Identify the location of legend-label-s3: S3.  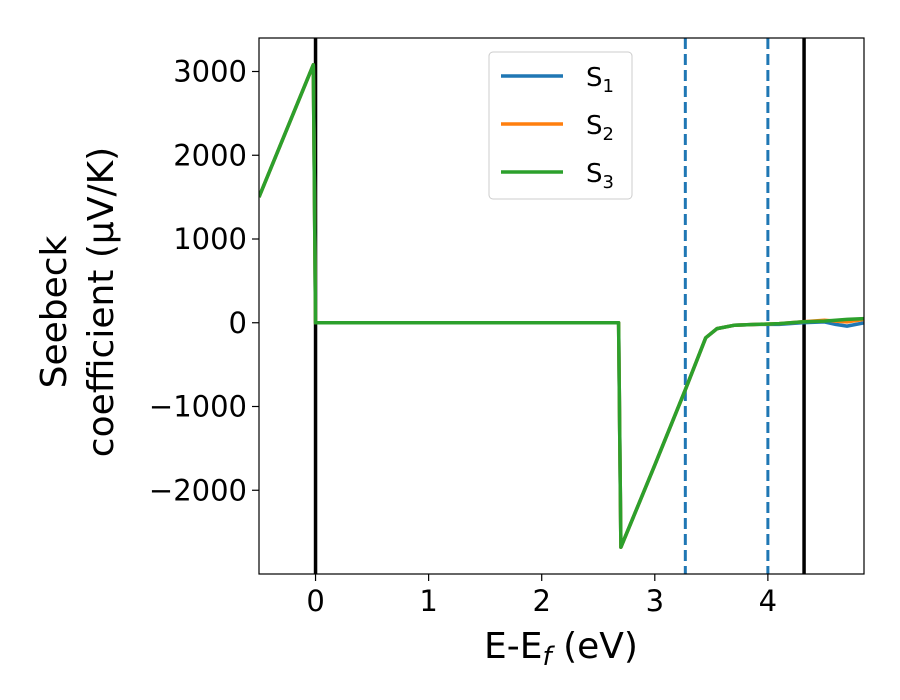
(600, 176).